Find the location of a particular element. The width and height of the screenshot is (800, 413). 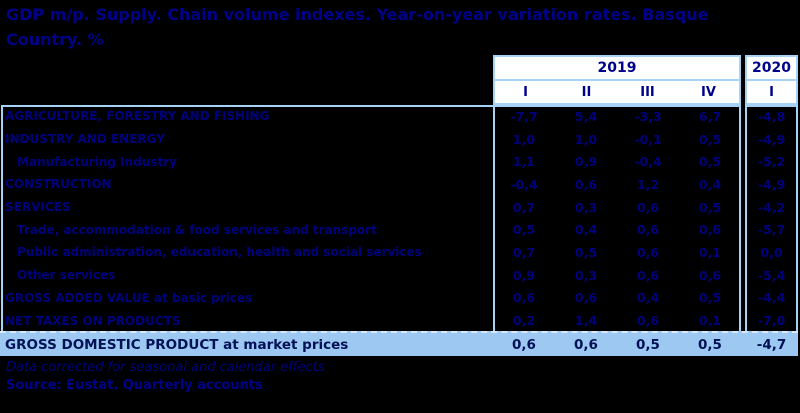

value-cell: 1,4 is located at coordinates (586, 321).